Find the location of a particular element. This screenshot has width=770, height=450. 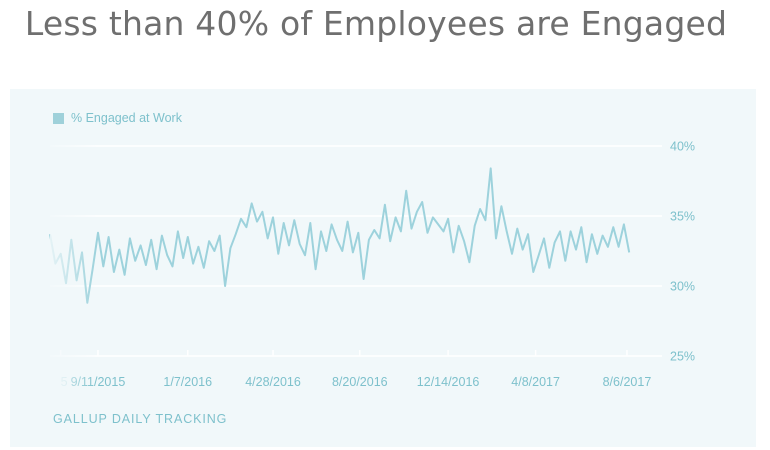

source-label: GALLUP DAILY TRACKING is located at coordinates (140, 419).